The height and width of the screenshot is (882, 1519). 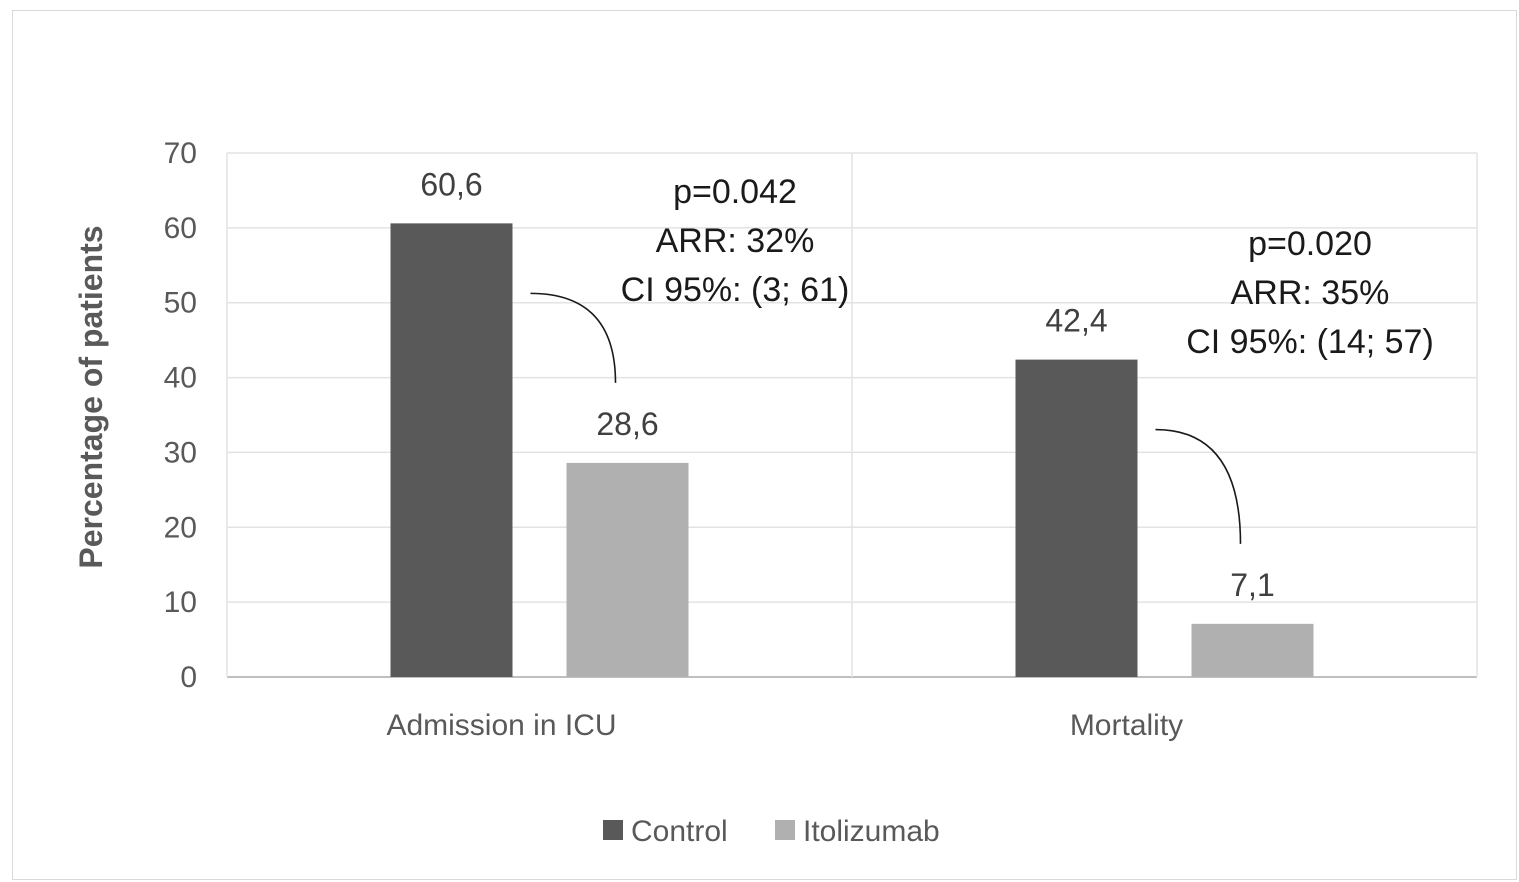 What do you see at coordinates (91, 396) in the screenshot?
I see `y-axis-label: Percentage of patients` at bounding box center [91, 396].